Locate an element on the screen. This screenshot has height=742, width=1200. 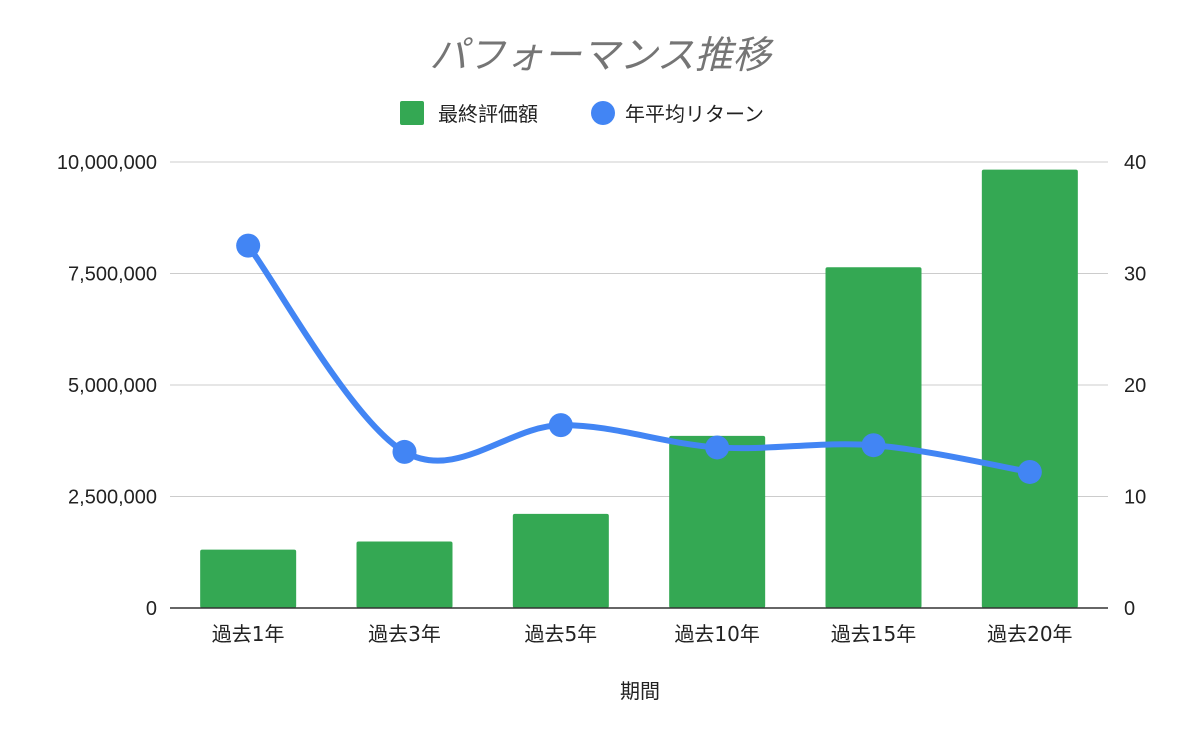
x-tick-label: 過去10年 is located at coordinates (716, 634).